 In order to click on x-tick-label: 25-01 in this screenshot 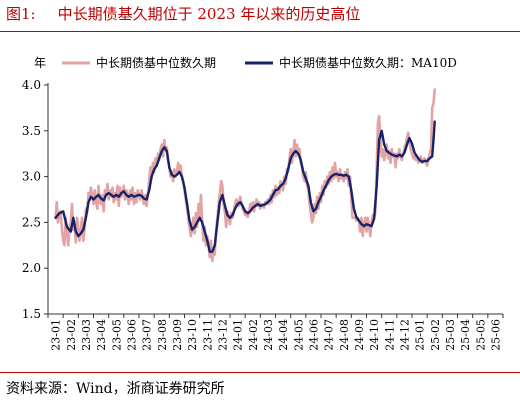, I will do `click(420, 335)`.